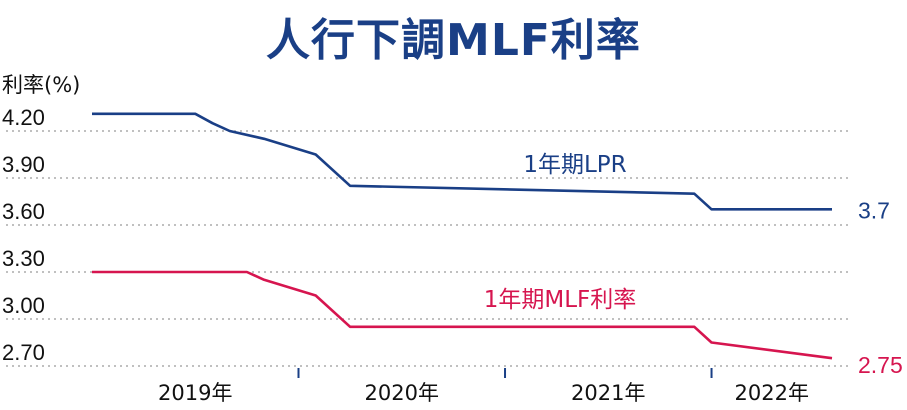  Describe the element at coordinates (23, 117) in the screenshot. I see `y-tick-label: 4.20` at that location.